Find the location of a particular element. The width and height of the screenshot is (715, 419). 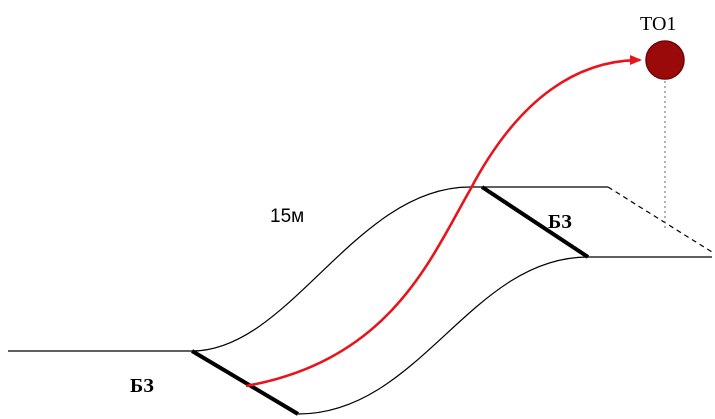

upper-zone-label: БЗ is located at coordinates (560, 222).